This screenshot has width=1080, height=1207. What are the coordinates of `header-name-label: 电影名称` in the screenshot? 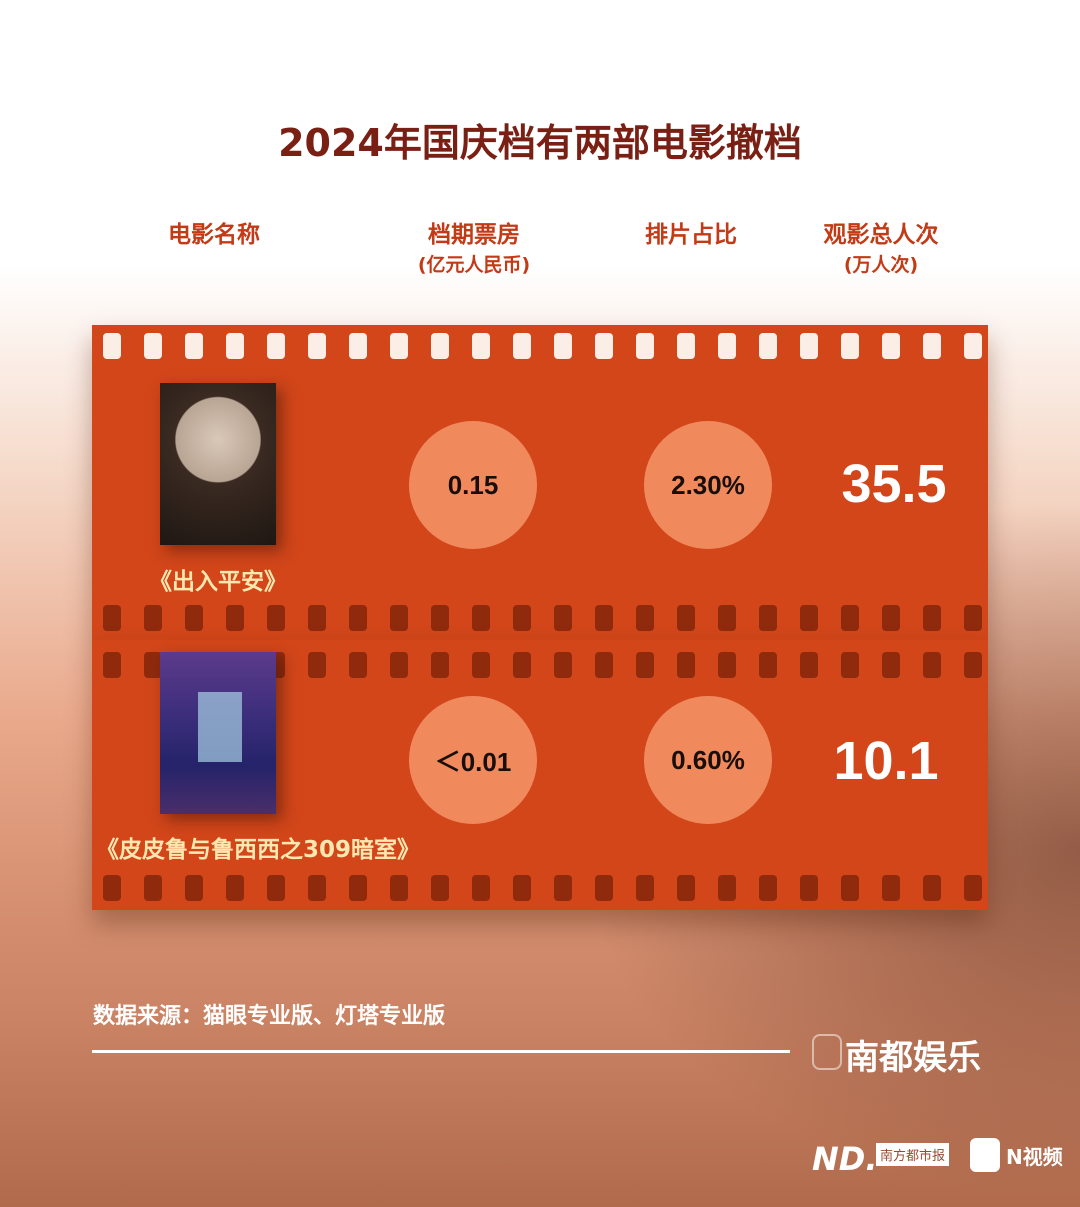 It's located at (214, 235).